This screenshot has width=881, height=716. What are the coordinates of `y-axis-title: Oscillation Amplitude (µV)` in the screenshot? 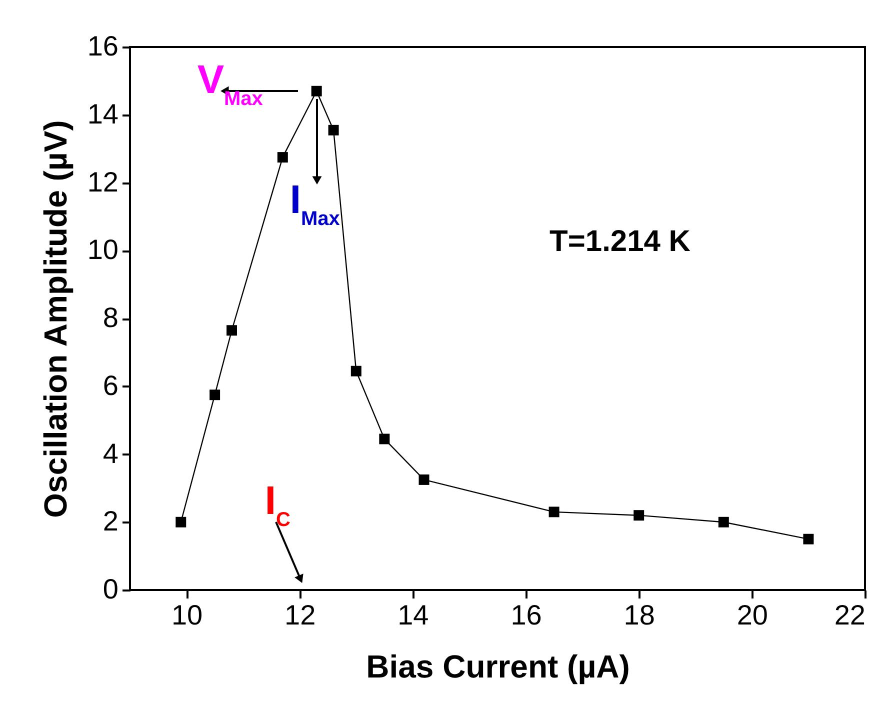 It's located at (55, 319).